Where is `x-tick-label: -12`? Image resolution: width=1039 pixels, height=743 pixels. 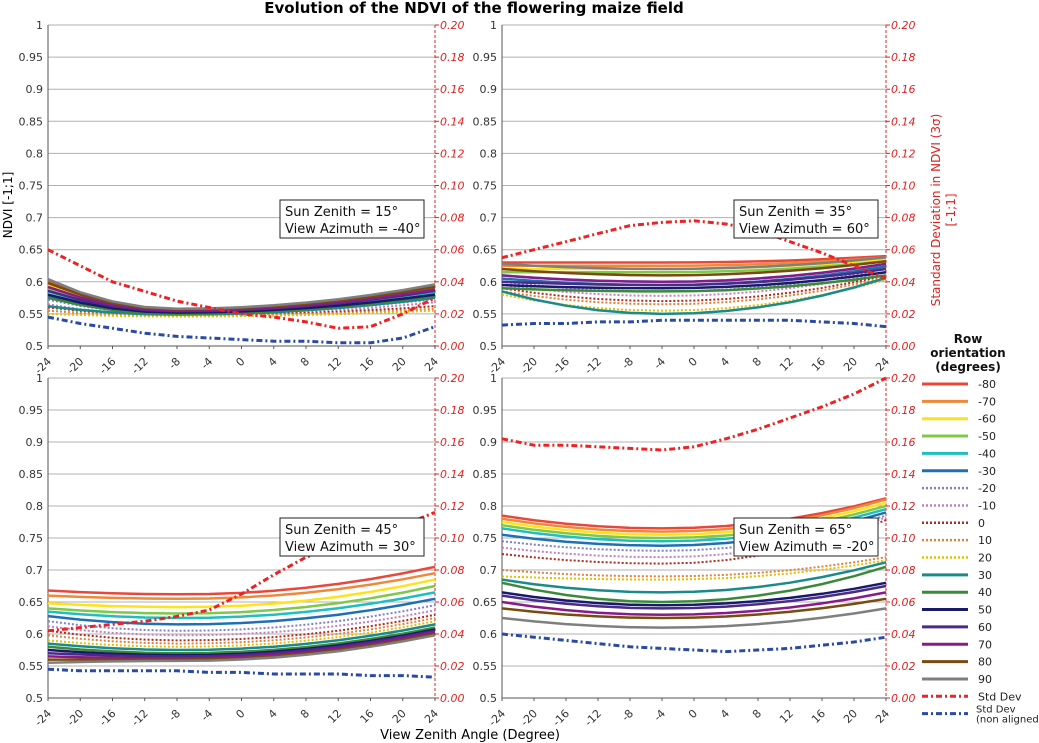
x-tick-label: -12 is located at coordinates (140, 718).